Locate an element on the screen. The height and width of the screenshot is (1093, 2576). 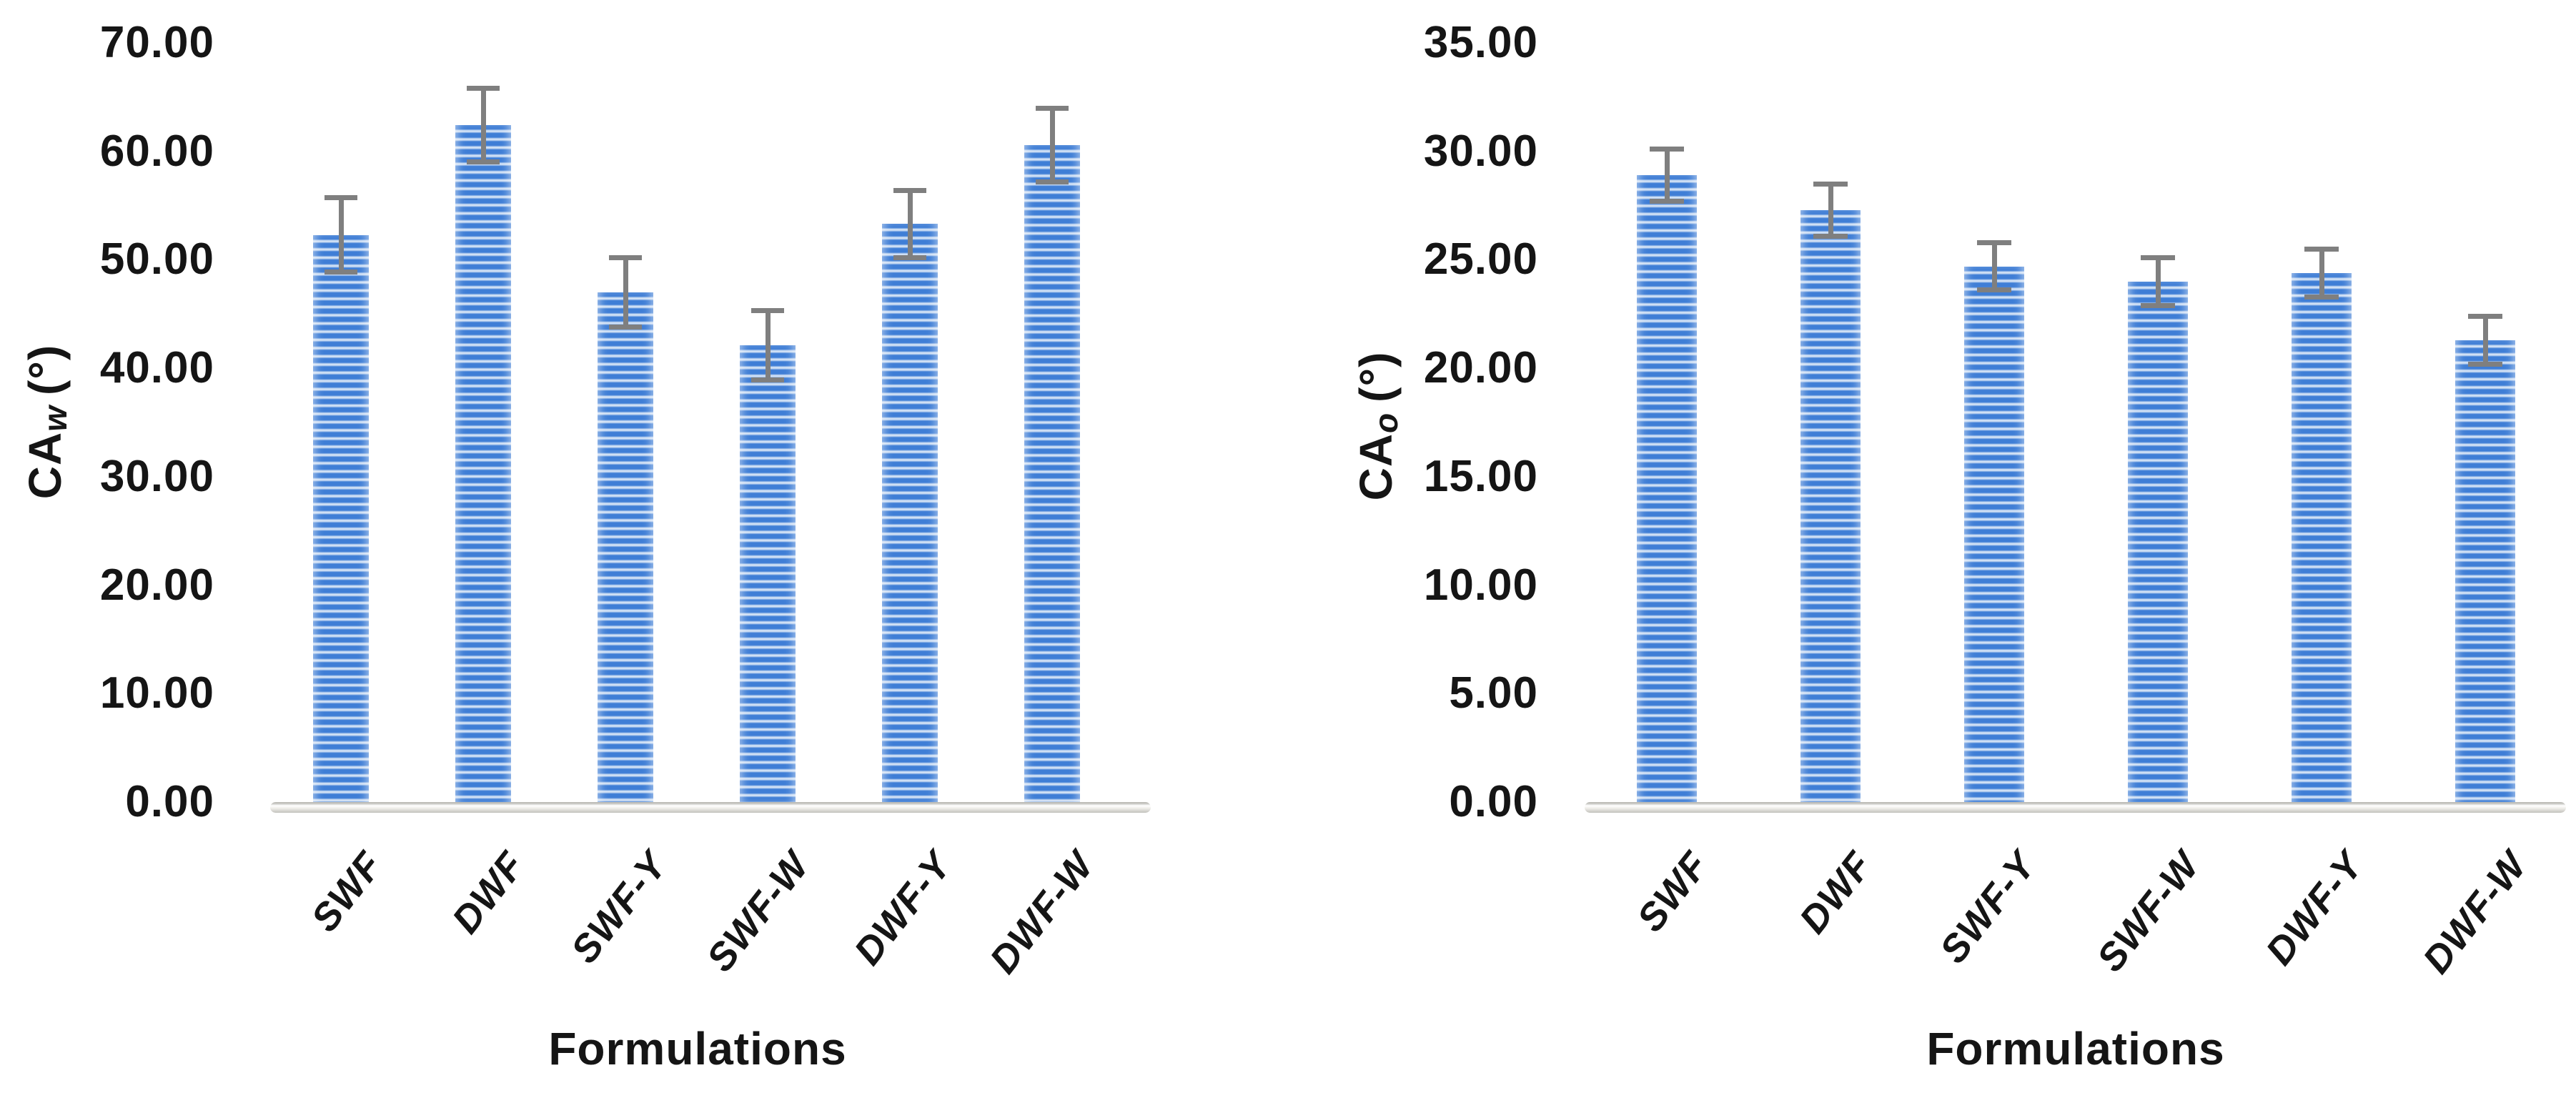
y-tick-label-70.00: 70.00 is located at coordinates (157, 42).